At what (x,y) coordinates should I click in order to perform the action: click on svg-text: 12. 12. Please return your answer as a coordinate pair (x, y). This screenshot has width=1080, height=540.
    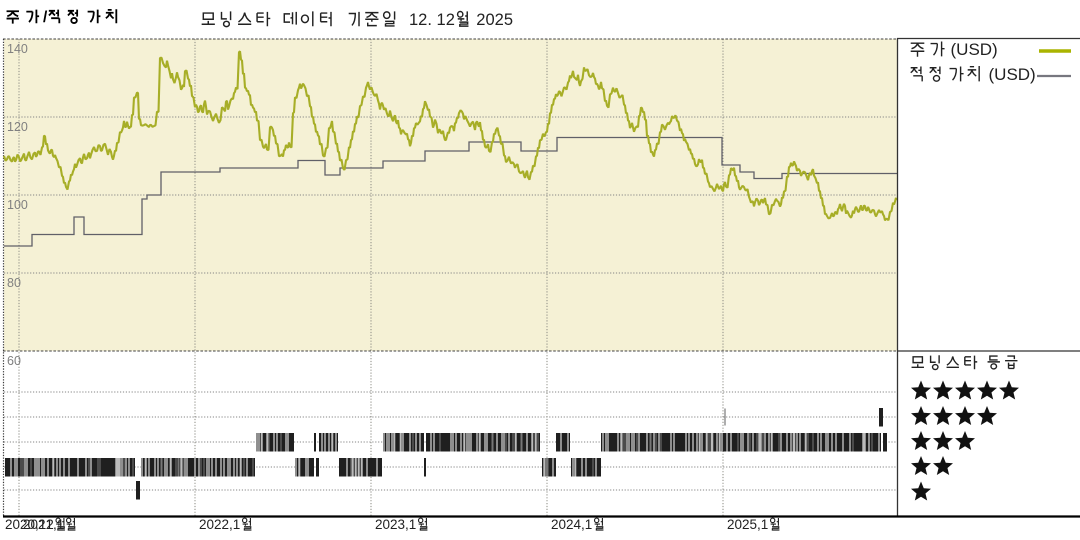
    Looking at the image, I should click on (432, 20).